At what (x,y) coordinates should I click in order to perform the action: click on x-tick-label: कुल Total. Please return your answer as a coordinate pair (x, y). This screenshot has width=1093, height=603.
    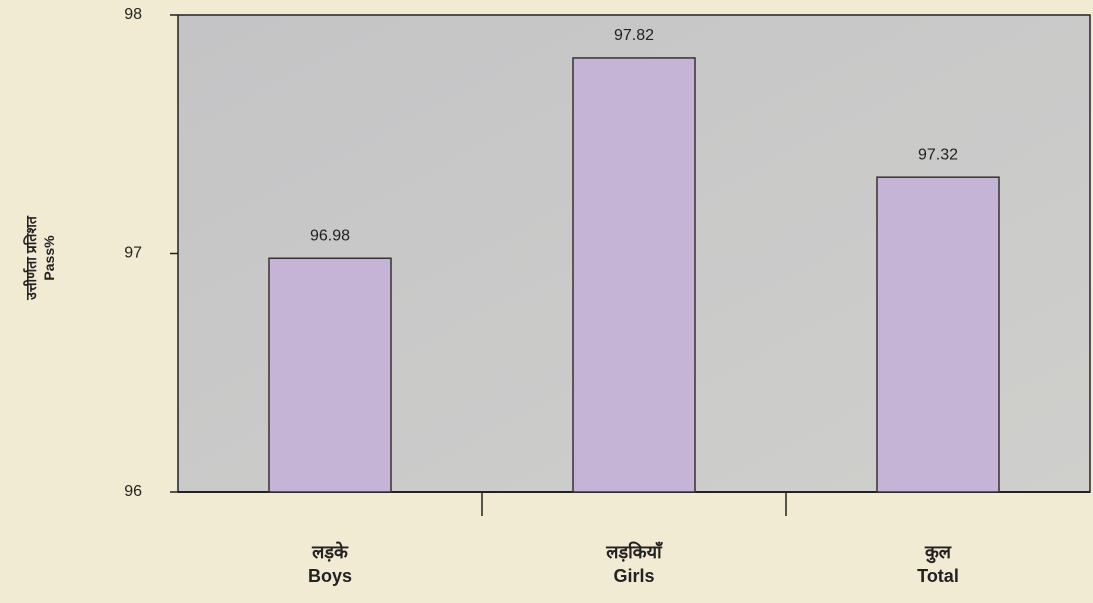
    Looking at the image, I should click on (938, 564).